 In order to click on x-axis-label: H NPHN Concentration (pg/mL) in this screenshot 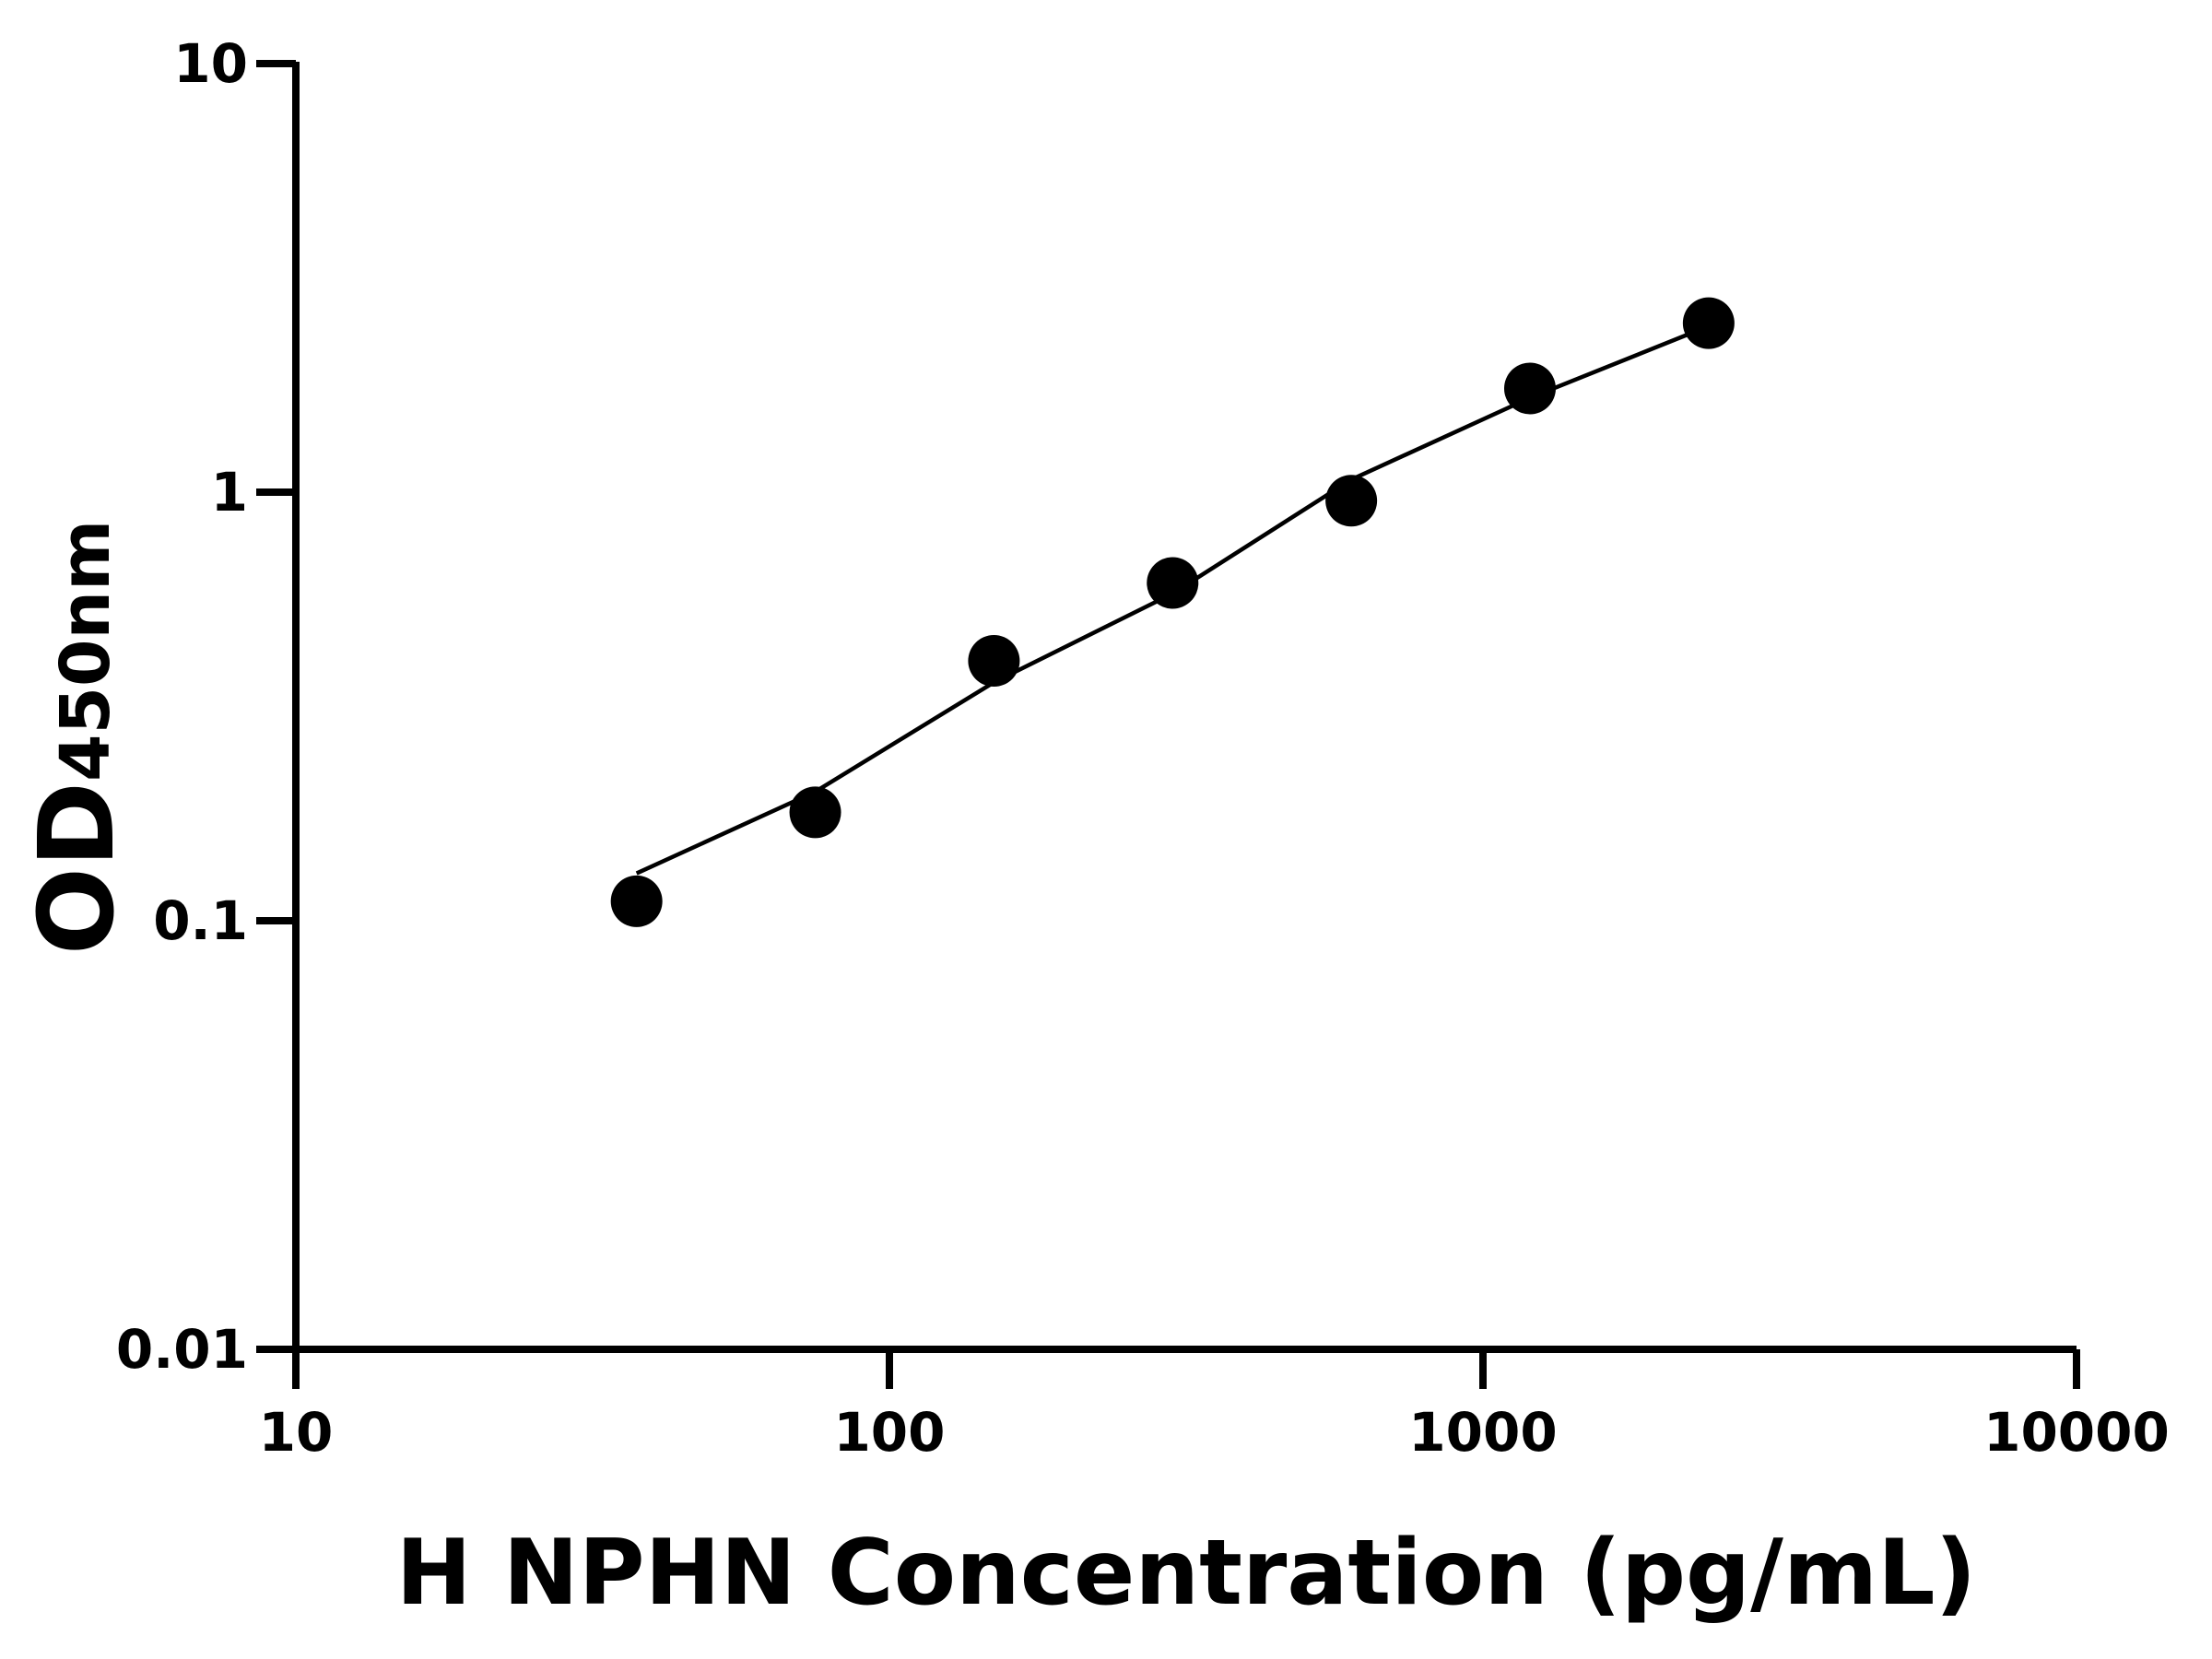, I will do `click(1186, 1573)`.